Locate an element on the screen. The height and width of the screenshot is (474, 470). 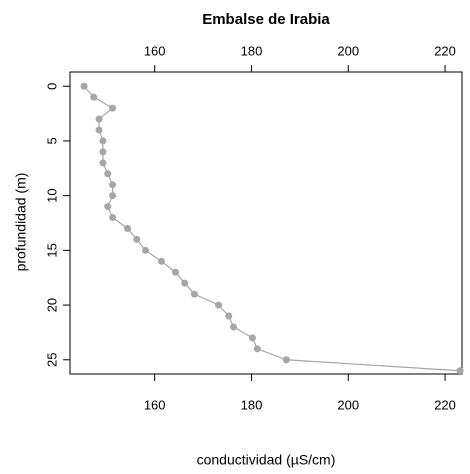
chart-title: Embalse de Irabia is located at coordinates (266, 19).